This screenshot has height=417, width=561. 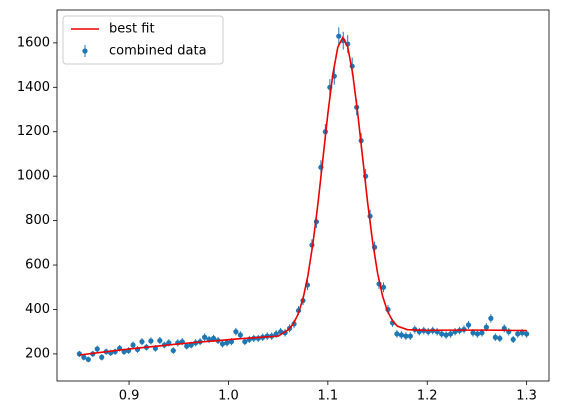 What do you see at coordinates (37, 309) in the screenshot?
I see `y-tick-label: 400` at bounding box center [37, 309].